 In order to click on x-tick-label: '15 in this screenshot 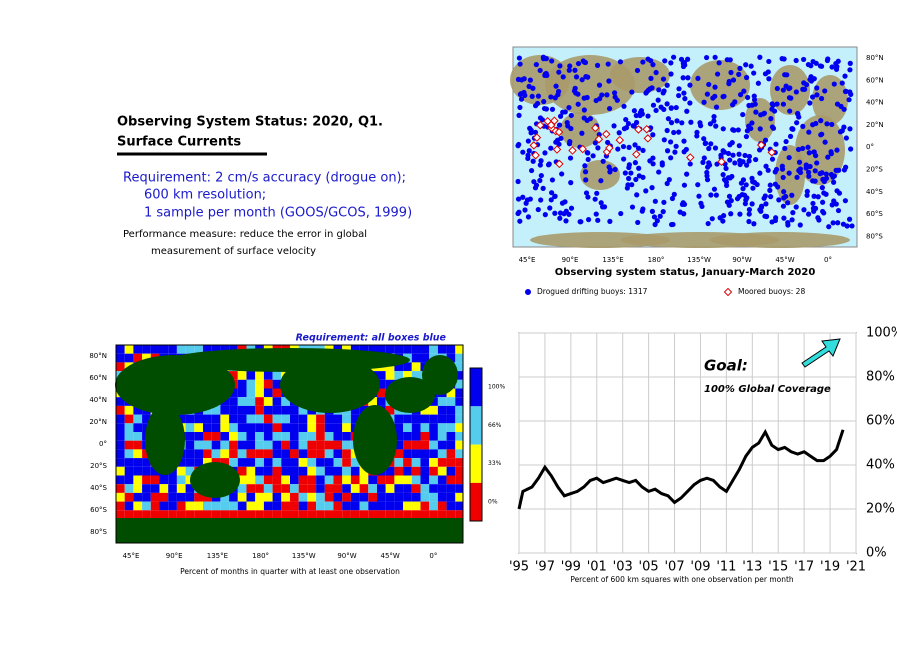, I will do `click(778, 567)`.